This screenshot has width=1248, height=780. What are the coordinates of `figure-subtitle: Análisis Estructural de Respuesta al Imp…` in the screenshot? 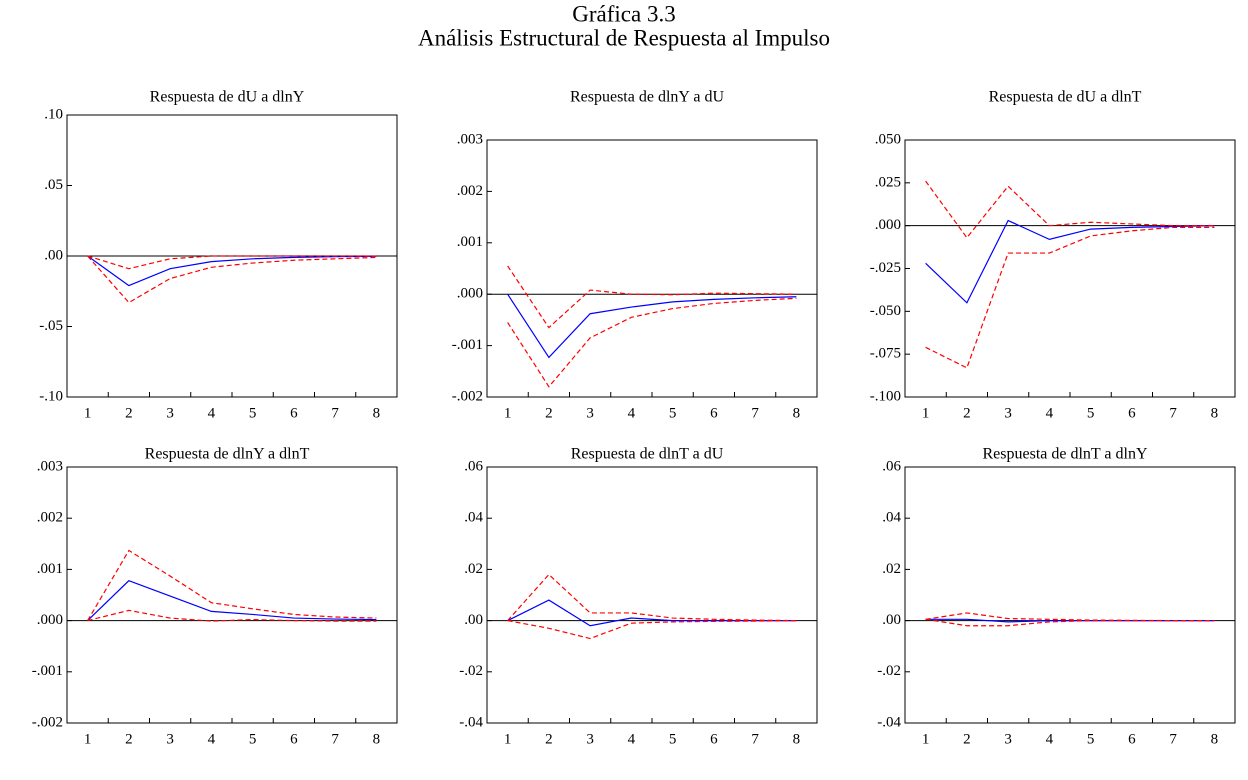 It's located at (624, 37).